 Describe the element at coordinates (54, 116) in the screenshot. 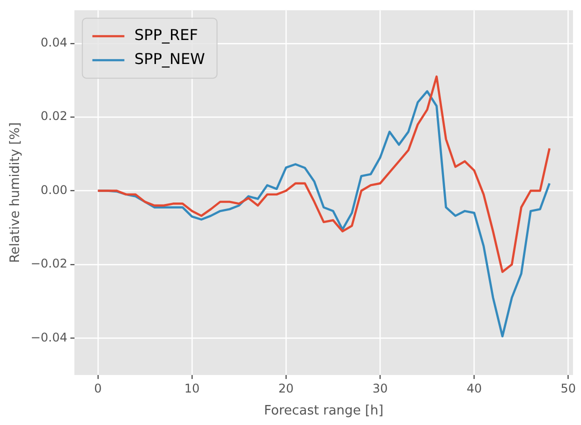

I see `y-tick-label: 0.02` at that location.